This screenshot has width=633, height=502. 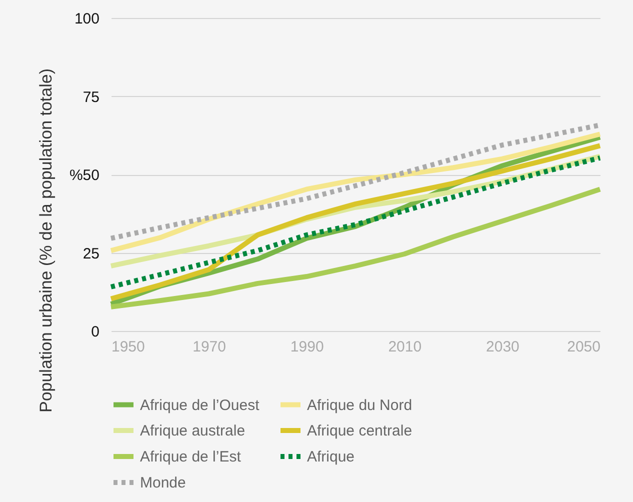 What do you see at coordinates (359, 405) in the screenshot?
I see `legend-label: Afrique du Nord` at bounding box center [359, 405].